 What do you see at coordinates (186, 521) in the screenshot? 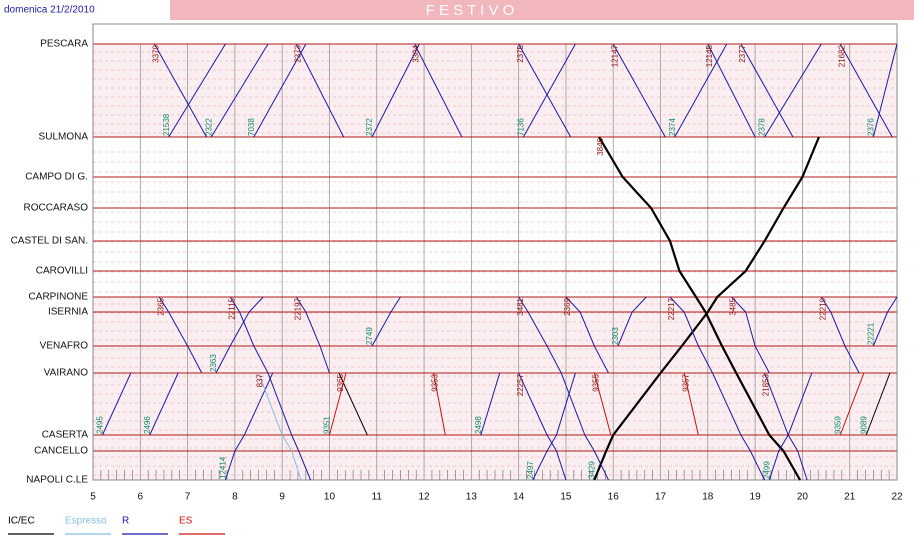
I see `legend-label: ES` at bounding box center [186, 521].